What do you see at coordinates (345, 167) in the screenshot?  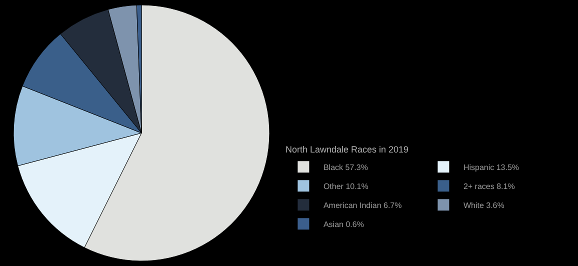 I see `legend-label: Black 57.3%` at bounding box center [345, 167].